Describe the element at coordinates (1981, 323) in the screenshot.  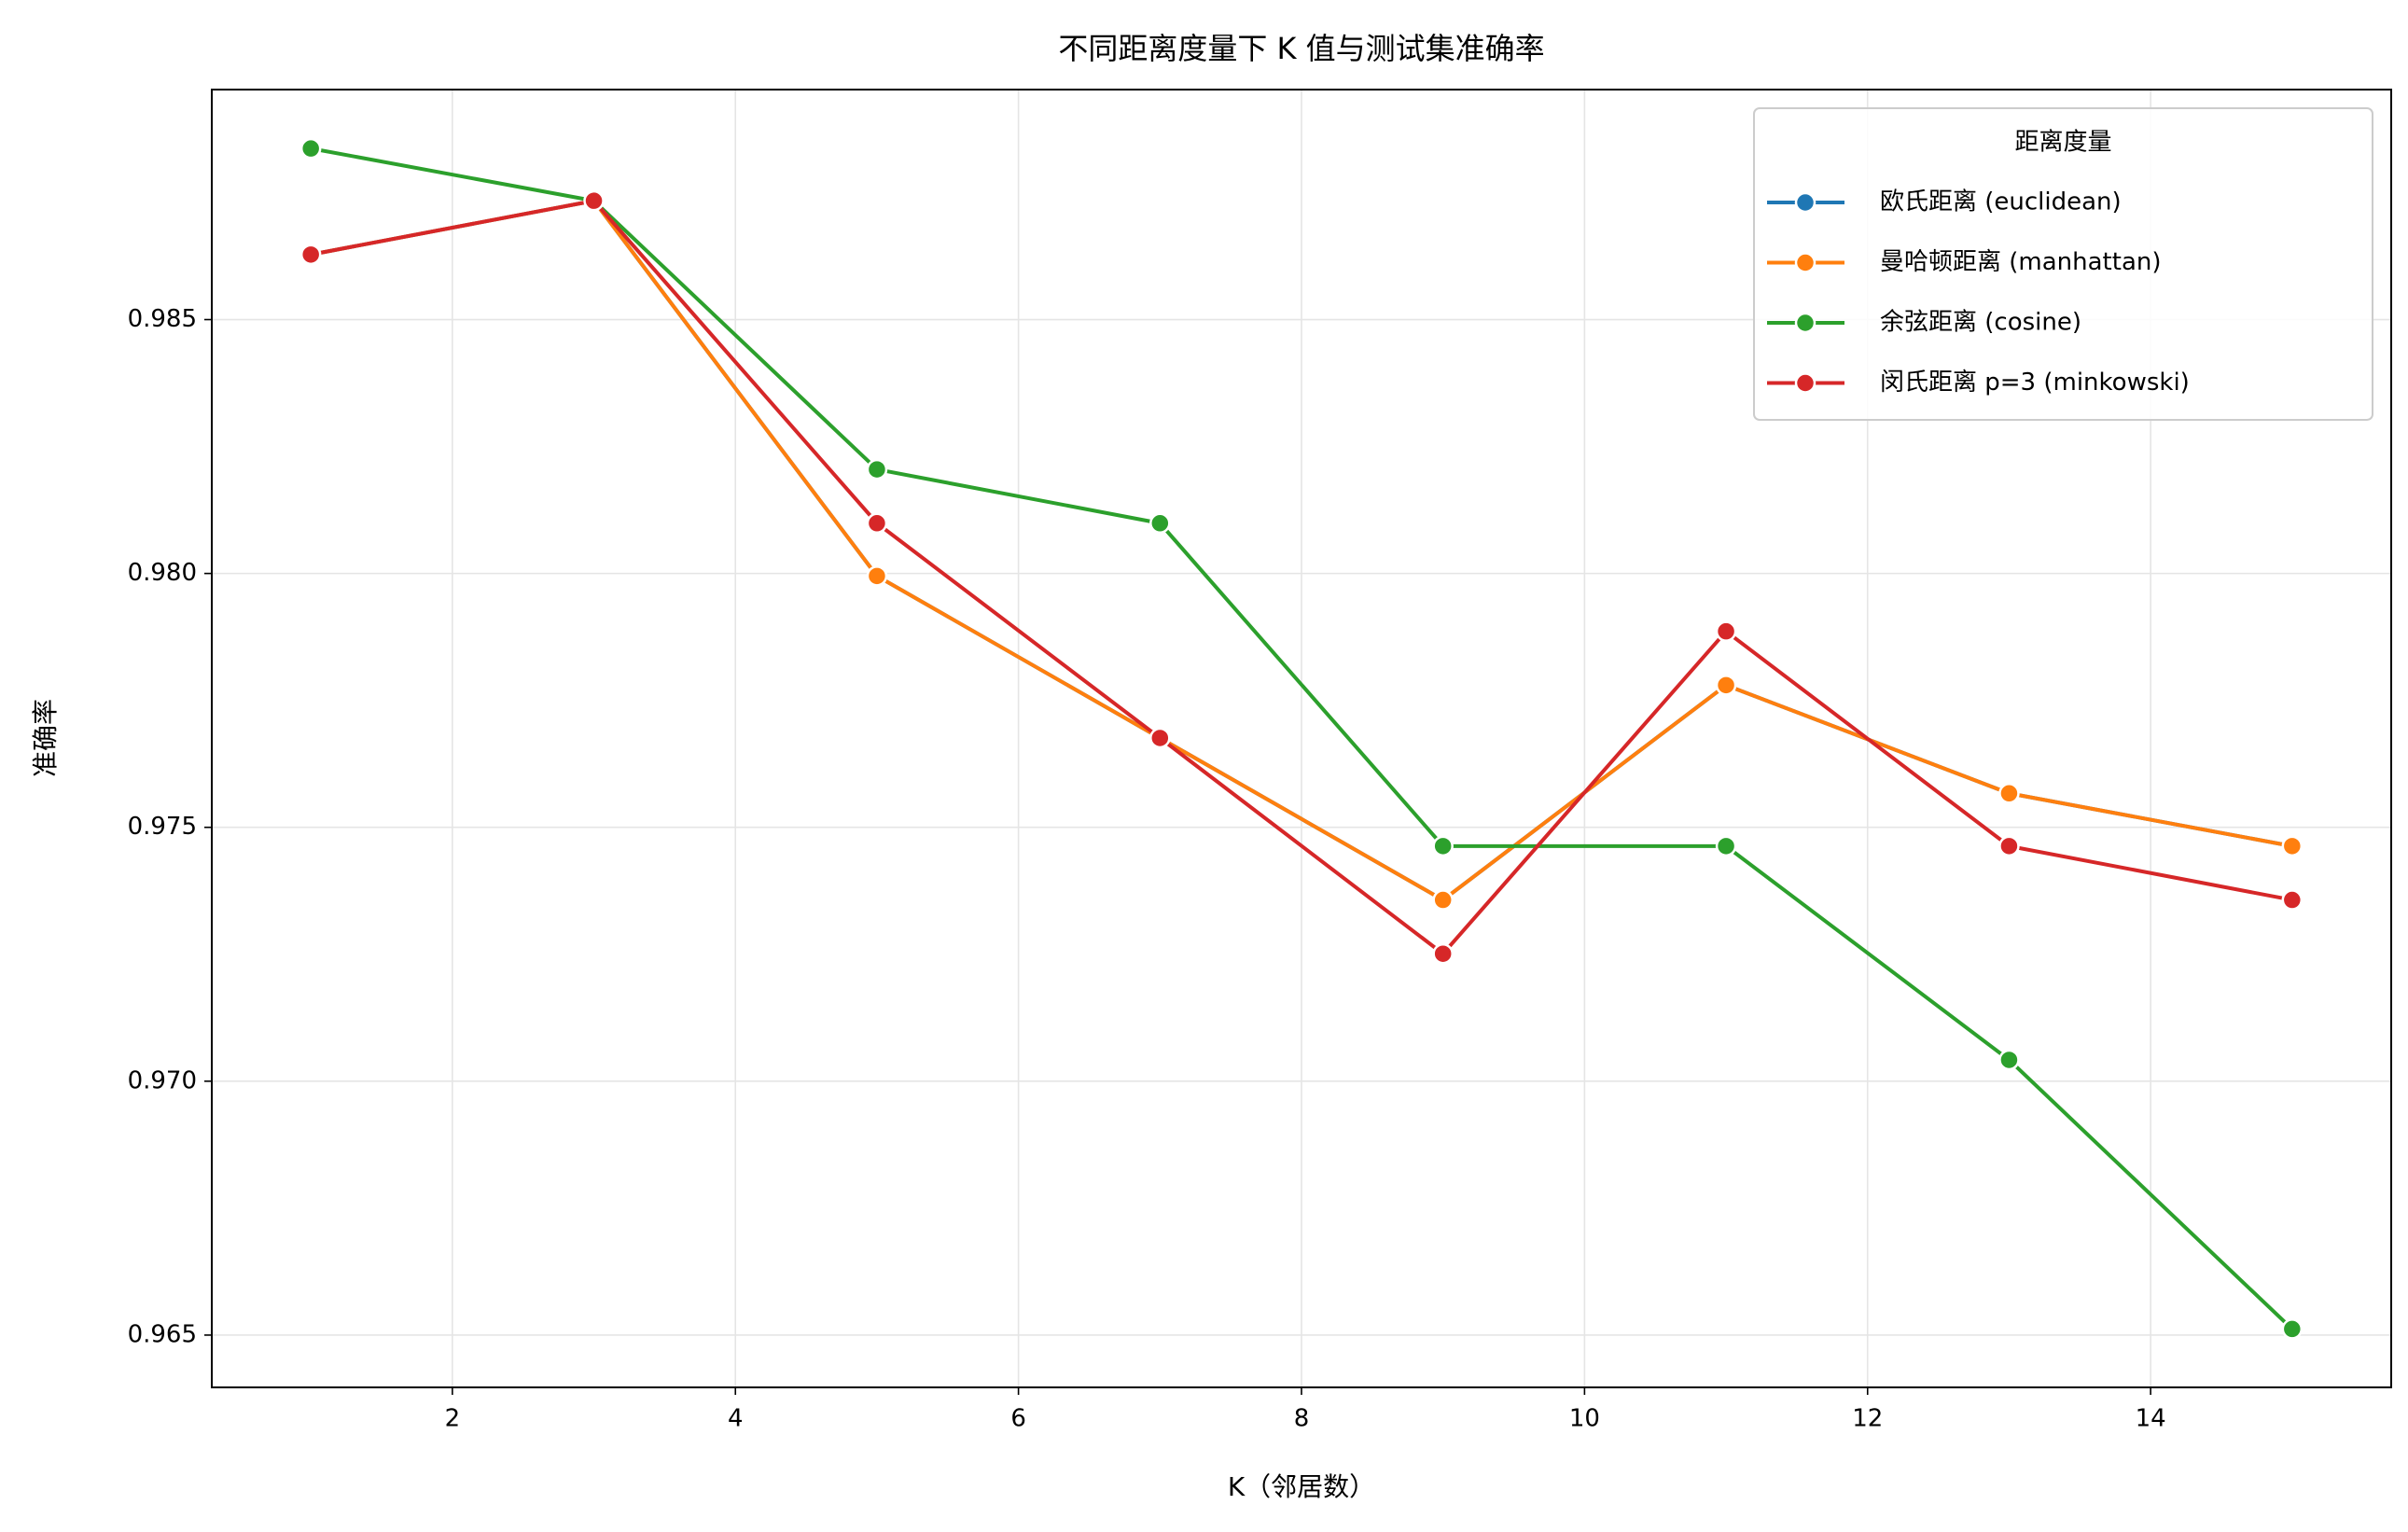
I see `legend-label: 余弦距离 (cosine)` at that location.